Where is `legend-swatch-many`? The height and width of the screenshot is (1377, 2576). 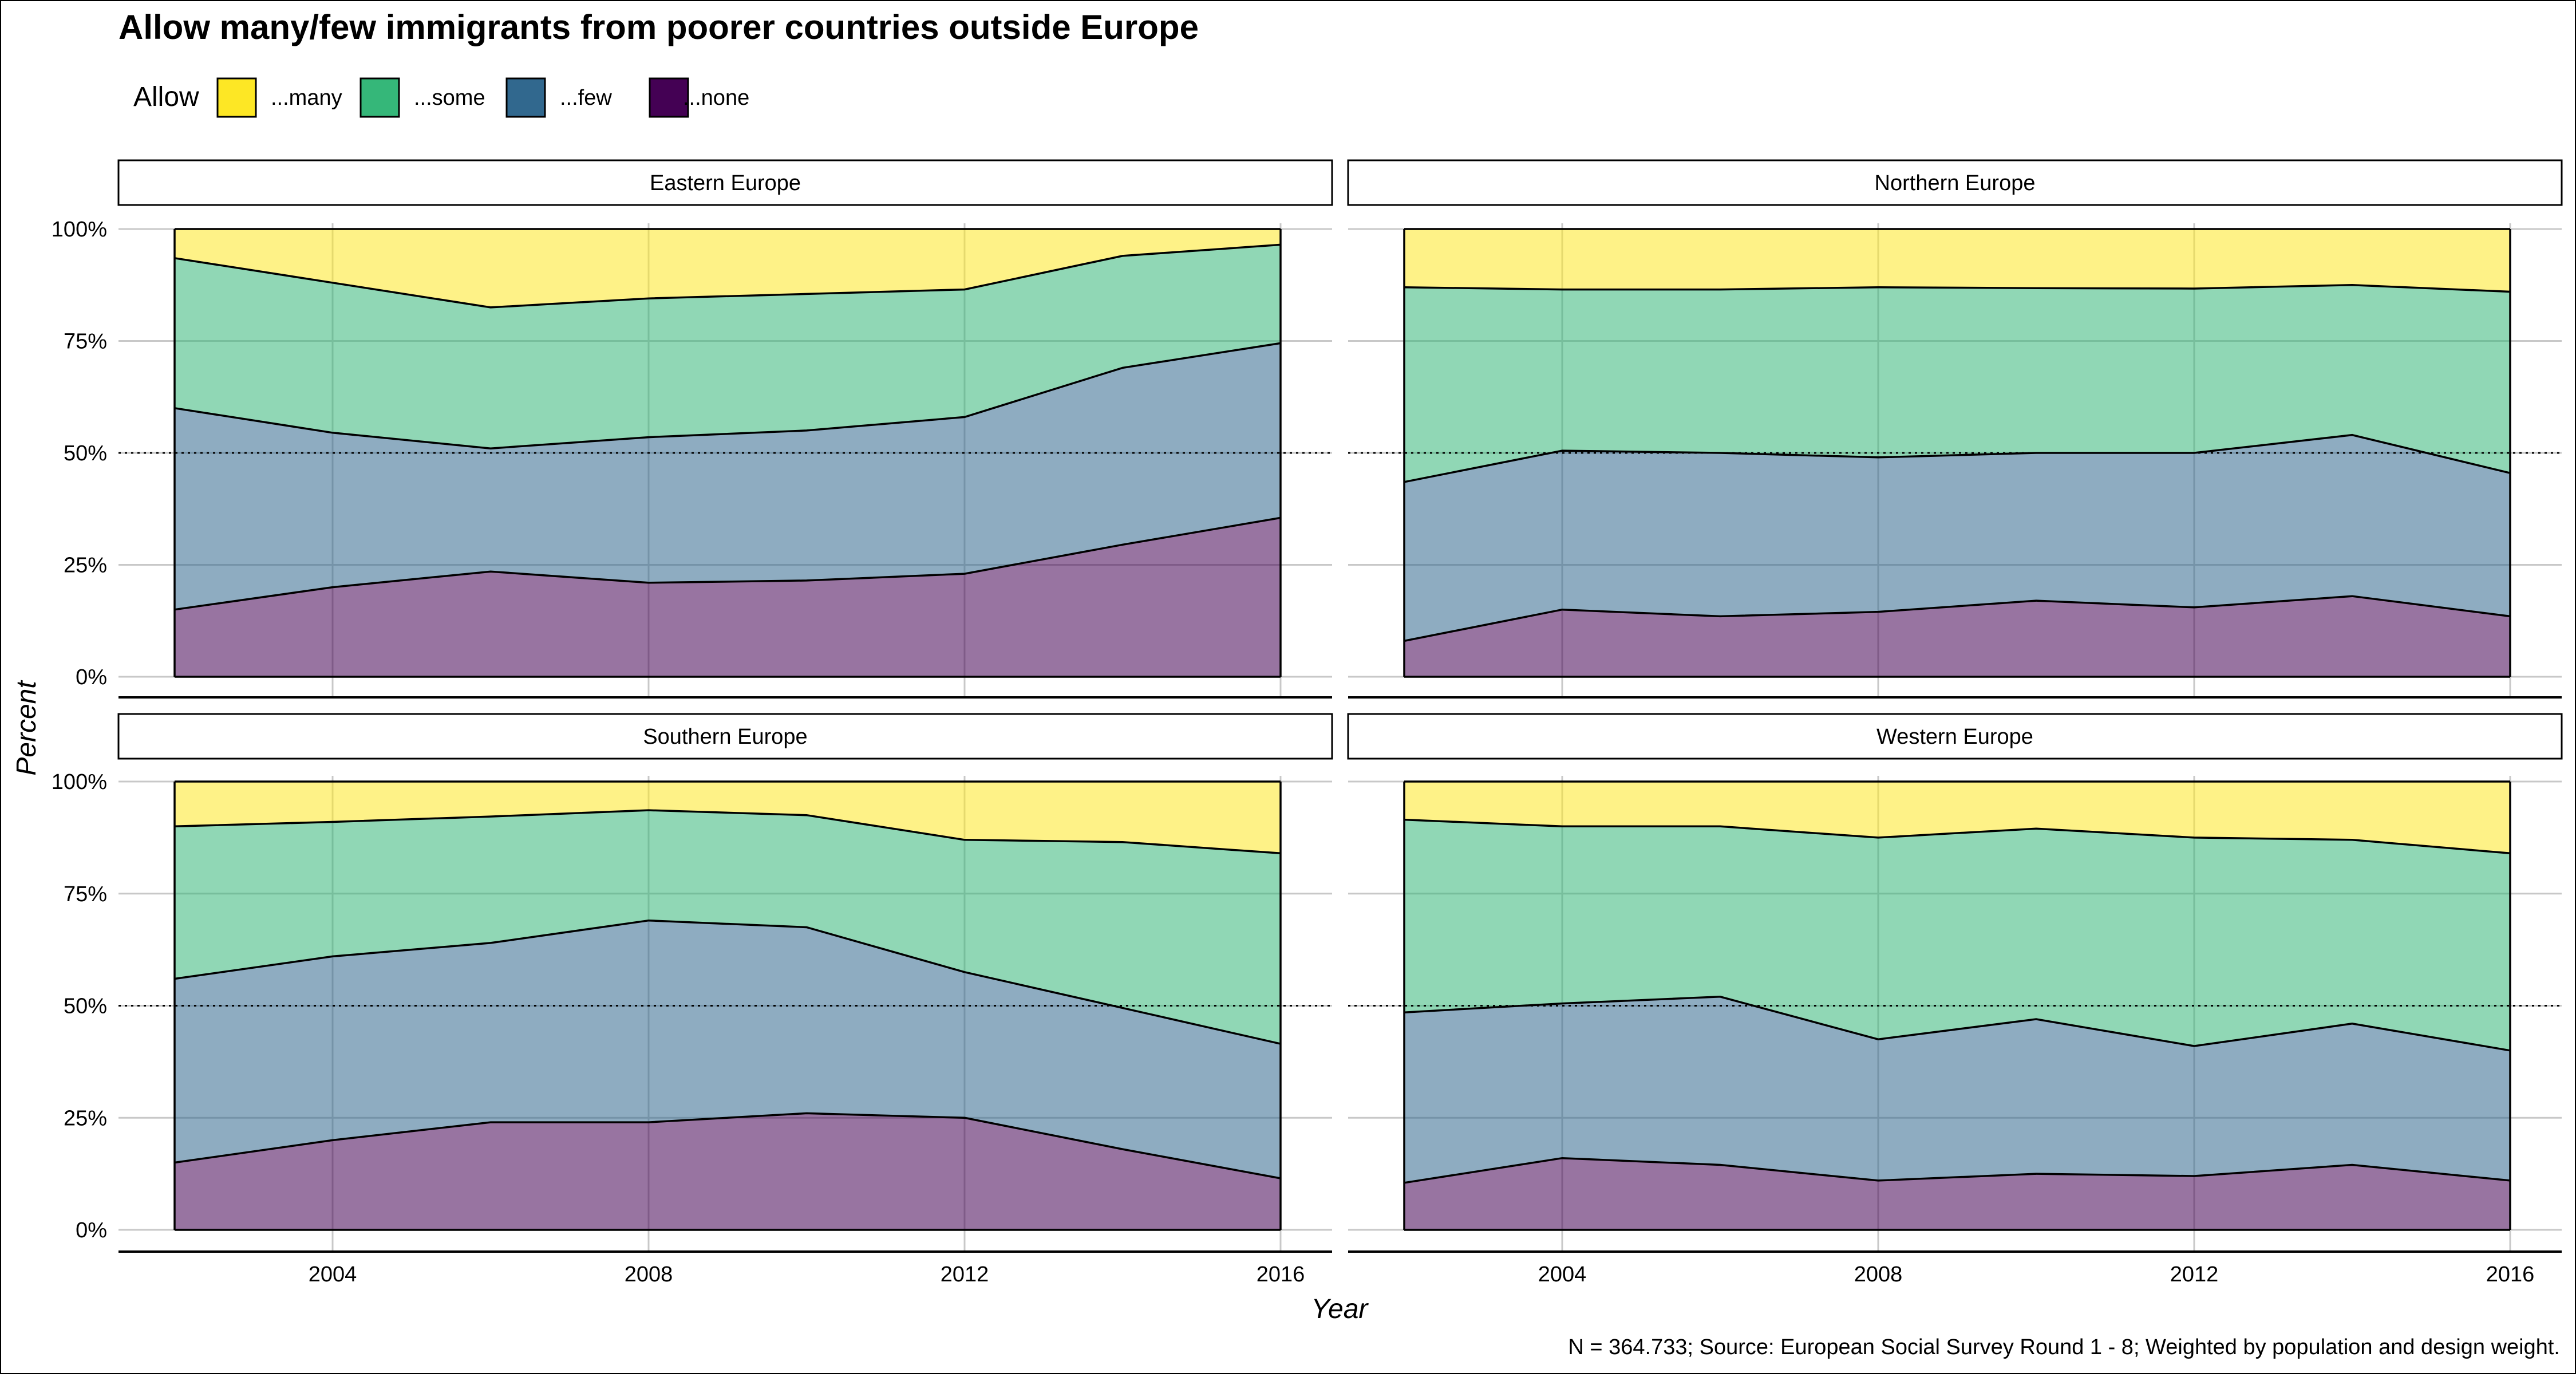
legend-swatch-many is located at coordinates (236, 97).